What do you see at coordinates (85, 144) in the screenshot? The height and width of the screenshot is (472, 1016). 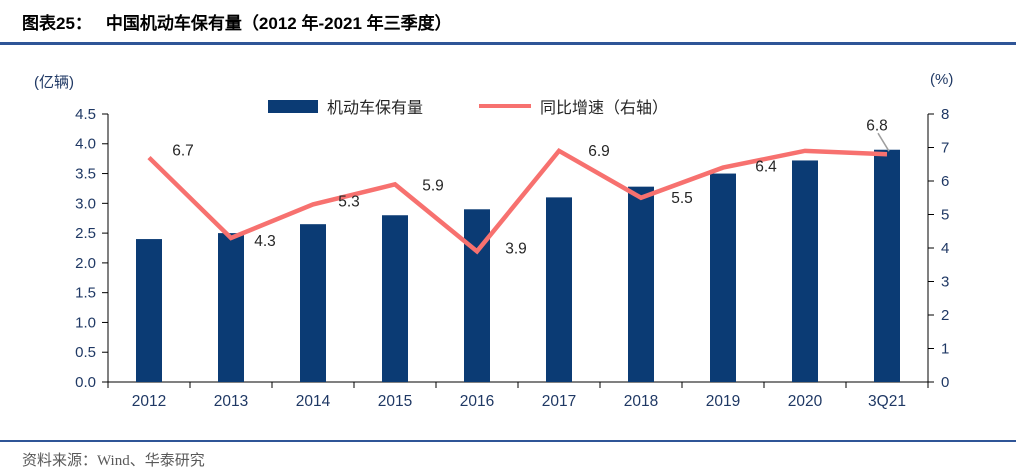 I see `left-axis-tick-label: 4.0` at bounding box center [85, 144].